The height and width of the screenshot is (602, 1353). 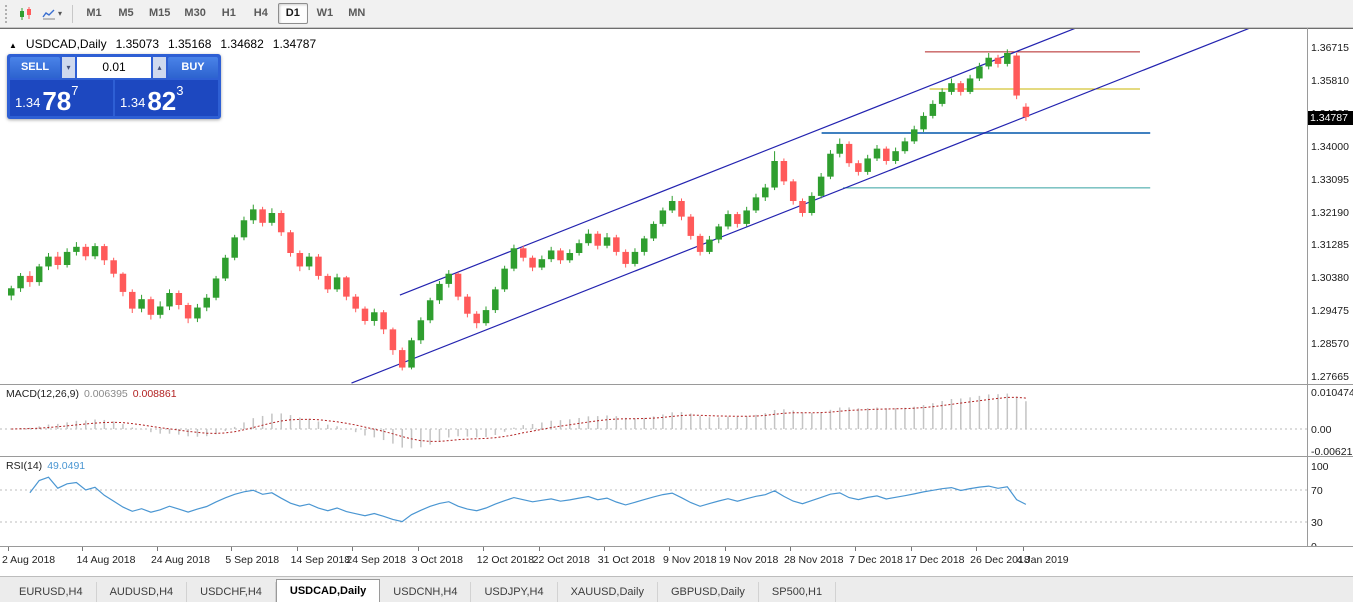 What do you see at coordinates (426, 592) in the screenshot?
I see `chart-tab-usdcnh: USDCNH,H4` at bounding box center [426, 592].